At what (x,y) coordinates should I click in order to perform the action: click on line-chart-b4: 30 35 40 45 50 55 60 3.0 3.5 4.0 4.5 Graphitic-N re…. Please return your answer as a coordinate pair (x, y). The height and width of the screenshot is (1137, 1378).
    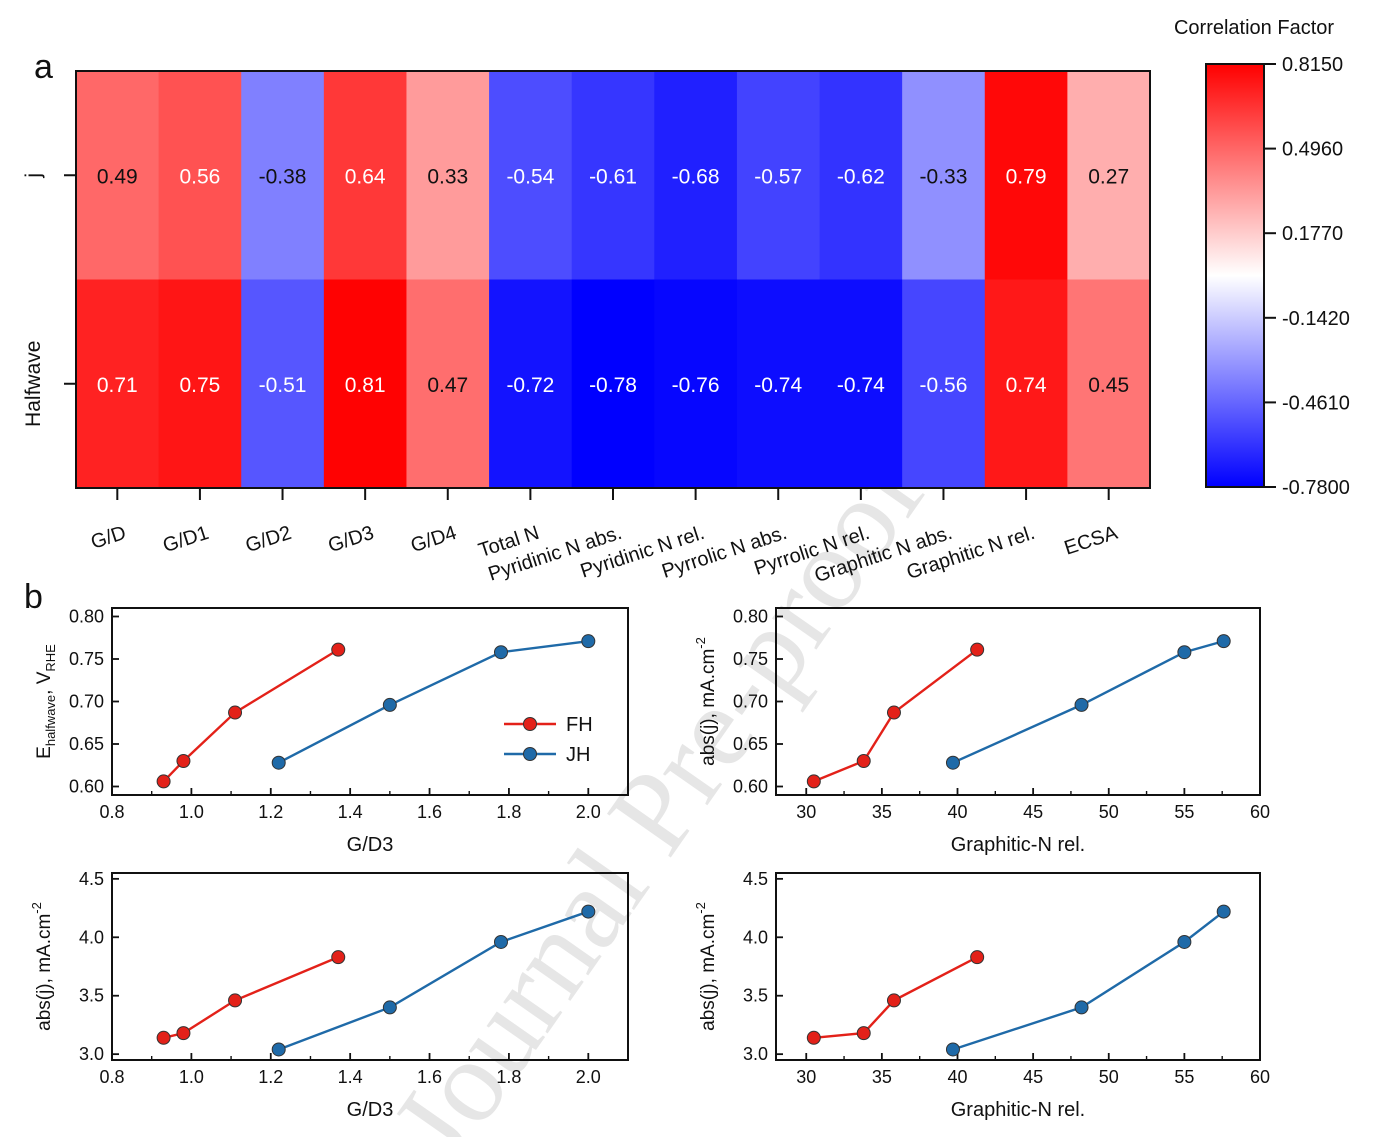
    Looking at the image, I should click on (981, 995).